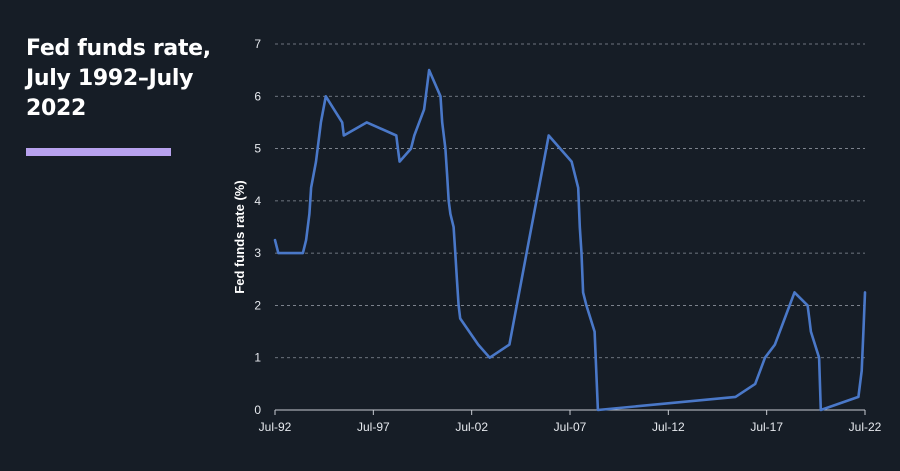 The width and height of the screenshot is (900, 471). Describe the element at coordinates (257, 358) in the screenshot. I see `y-tick-label: 1` at that location.